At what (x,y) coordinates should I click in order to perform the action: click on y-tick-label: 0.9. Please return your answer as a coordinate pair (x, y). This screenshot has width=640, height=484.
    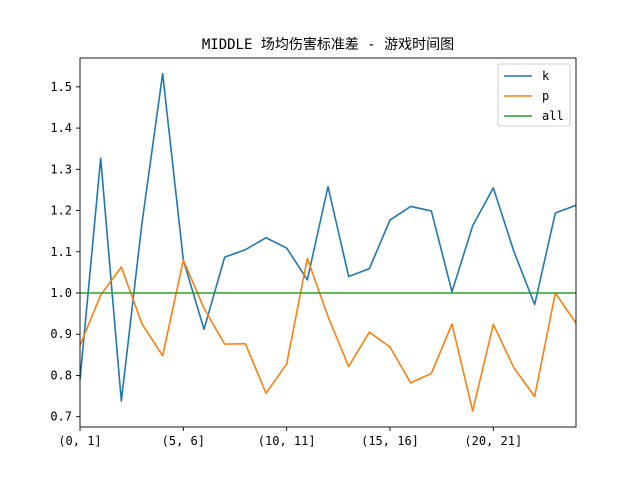
    Looking at the image, I should click on (61, 334).